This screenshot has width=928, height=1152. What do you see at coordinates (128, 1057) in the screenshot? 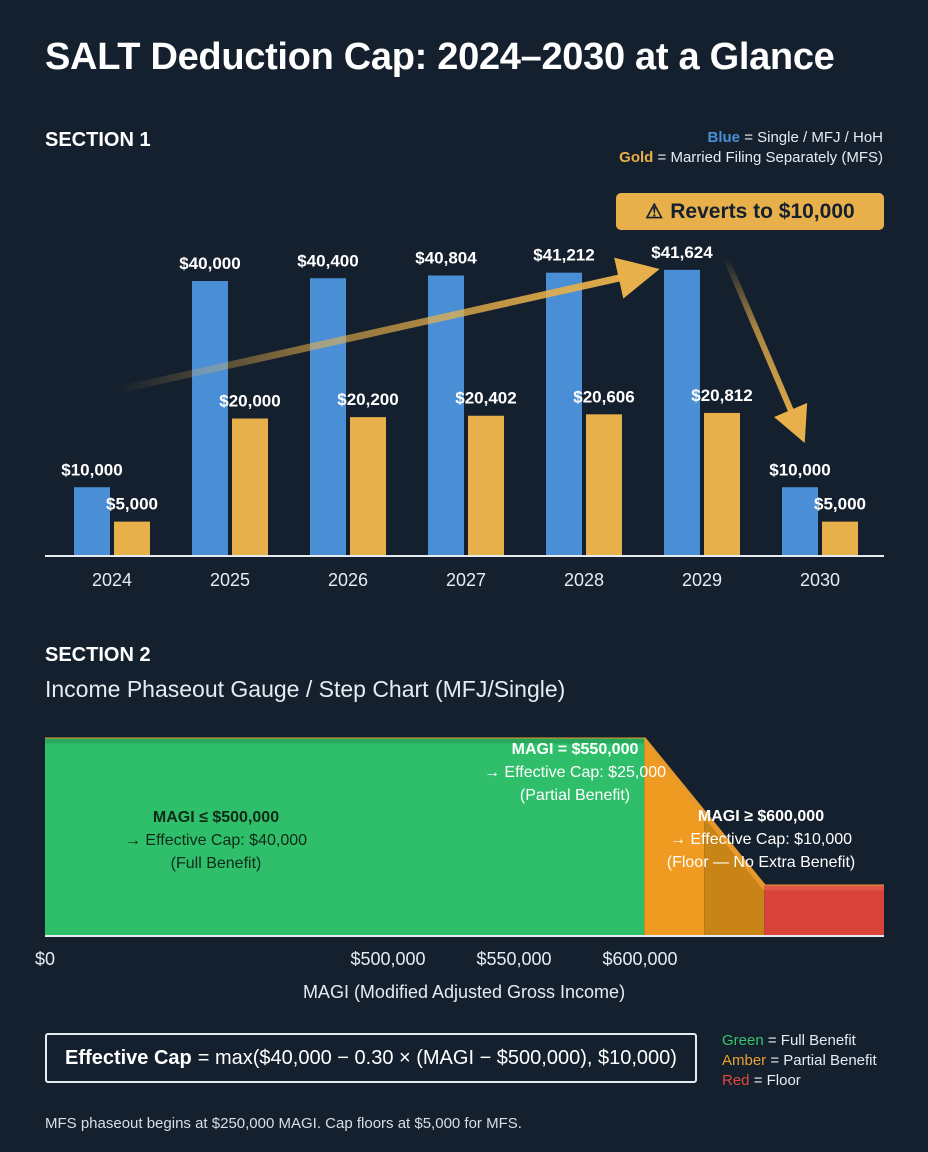
I see `formula-label: Effective Cap` at bounding box center [128, 1057].